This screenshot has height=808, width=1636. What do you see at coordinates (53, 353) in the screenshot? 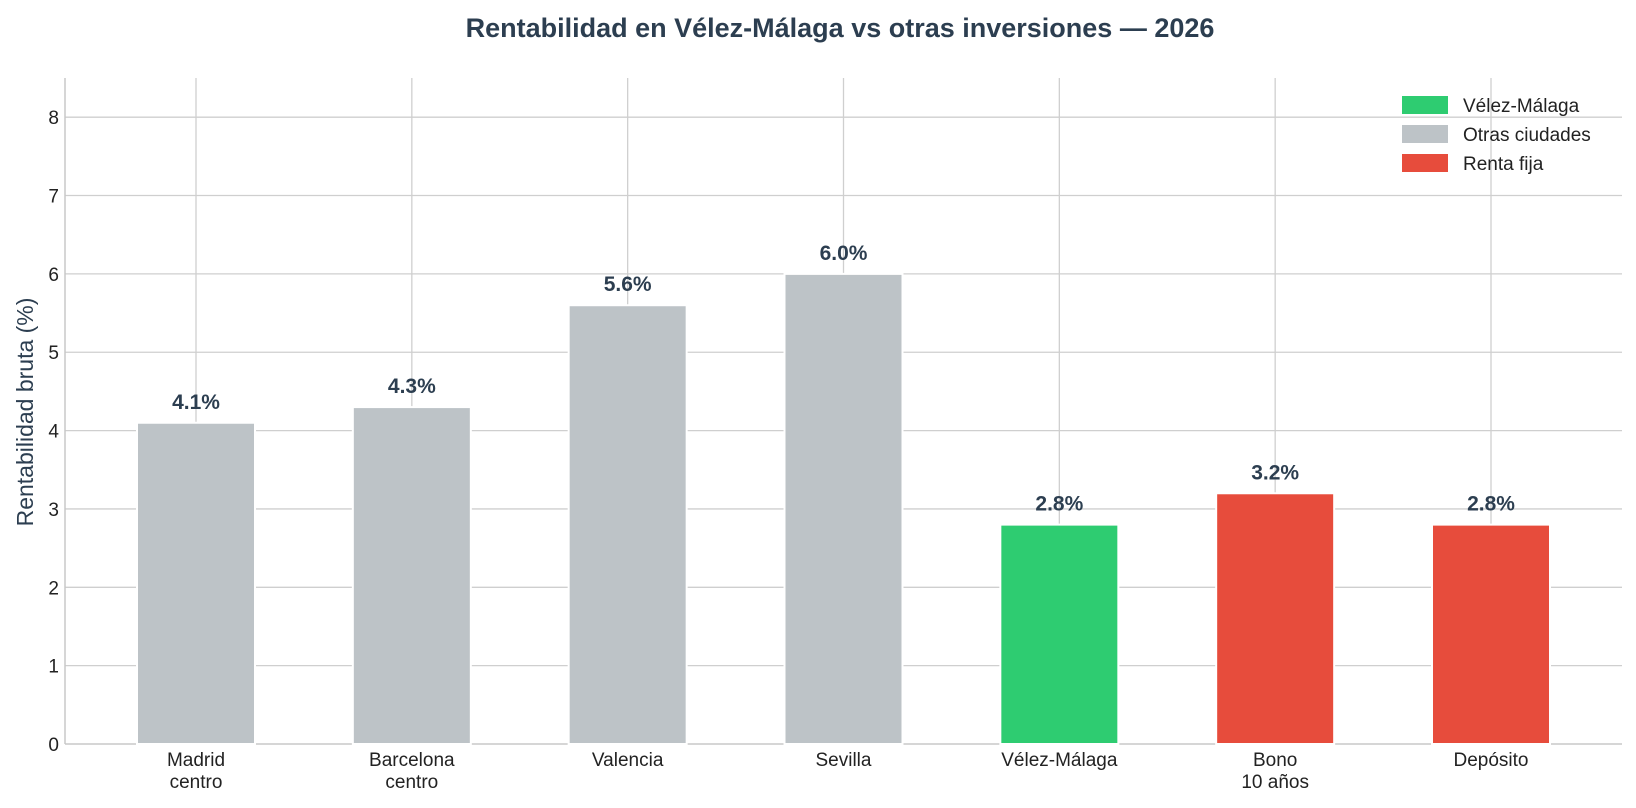
I see `y-tick-label: 5` at bounding box center [53, 353].